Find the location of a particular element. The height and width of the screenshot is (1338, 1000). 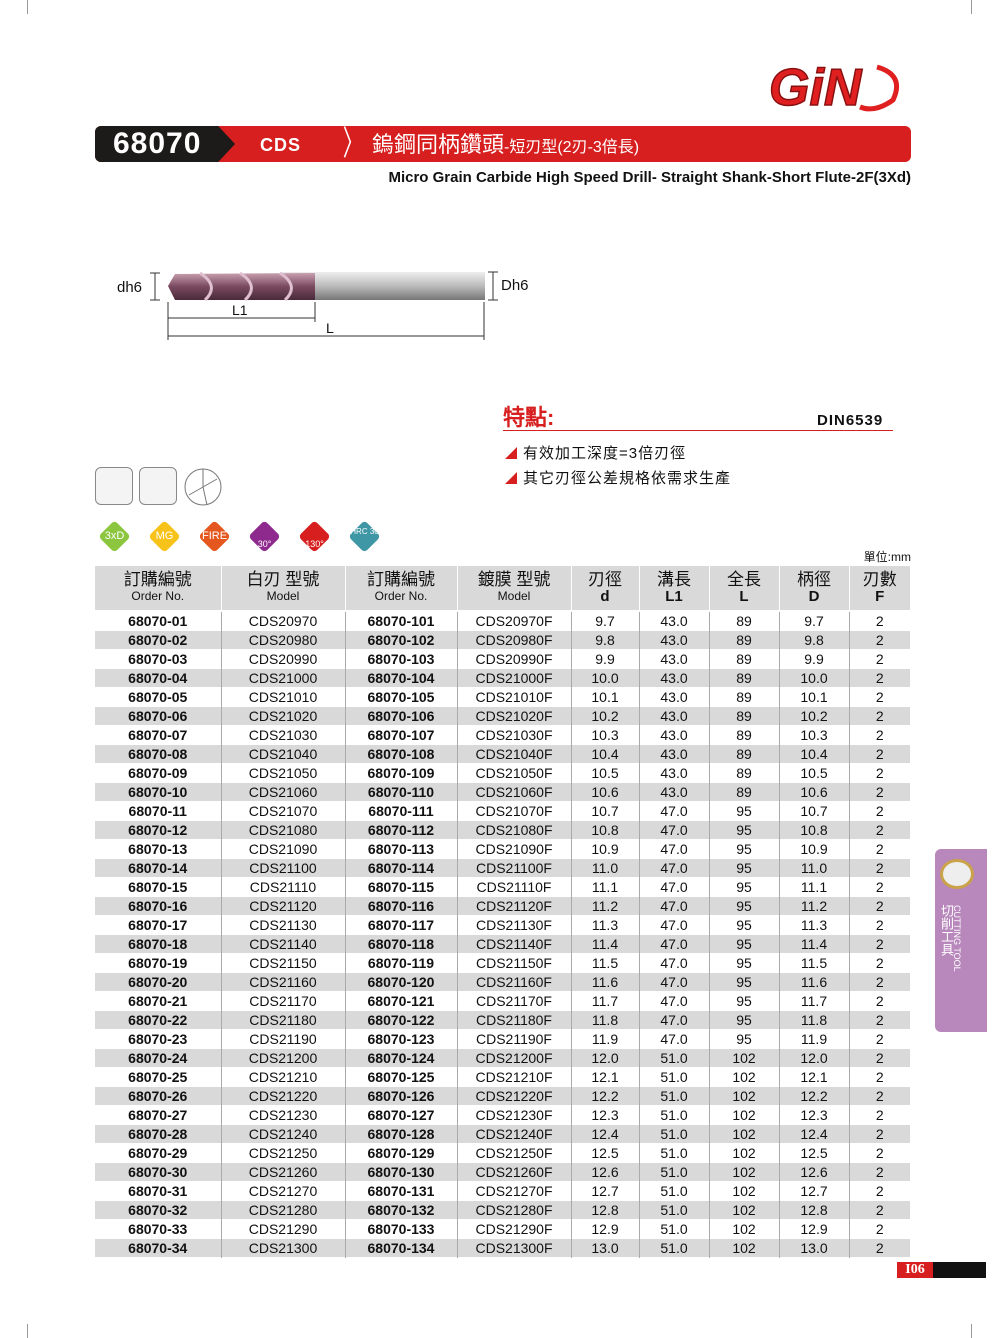

table-cell: 68070-115 is located at coordinates (400, 887).